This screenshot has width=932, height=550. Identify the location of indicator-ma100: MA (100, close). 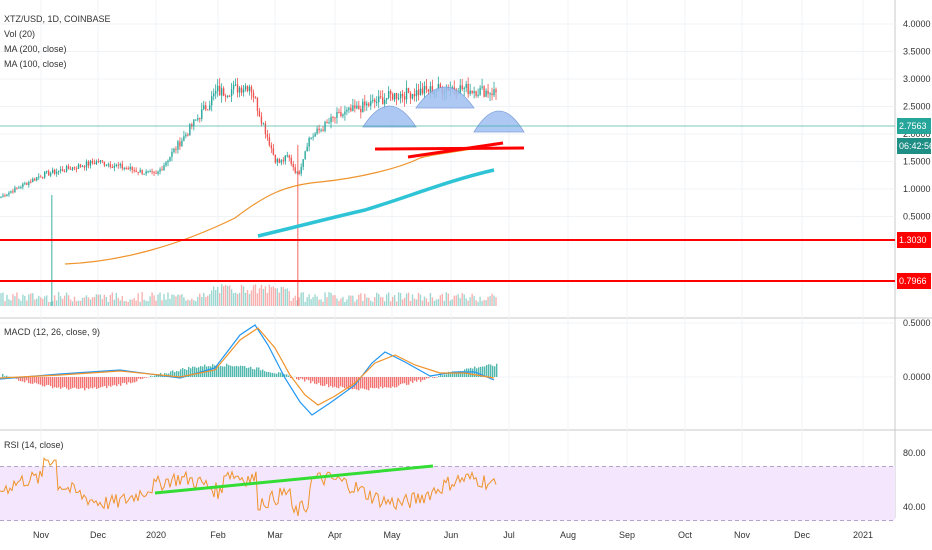
(35, 64).